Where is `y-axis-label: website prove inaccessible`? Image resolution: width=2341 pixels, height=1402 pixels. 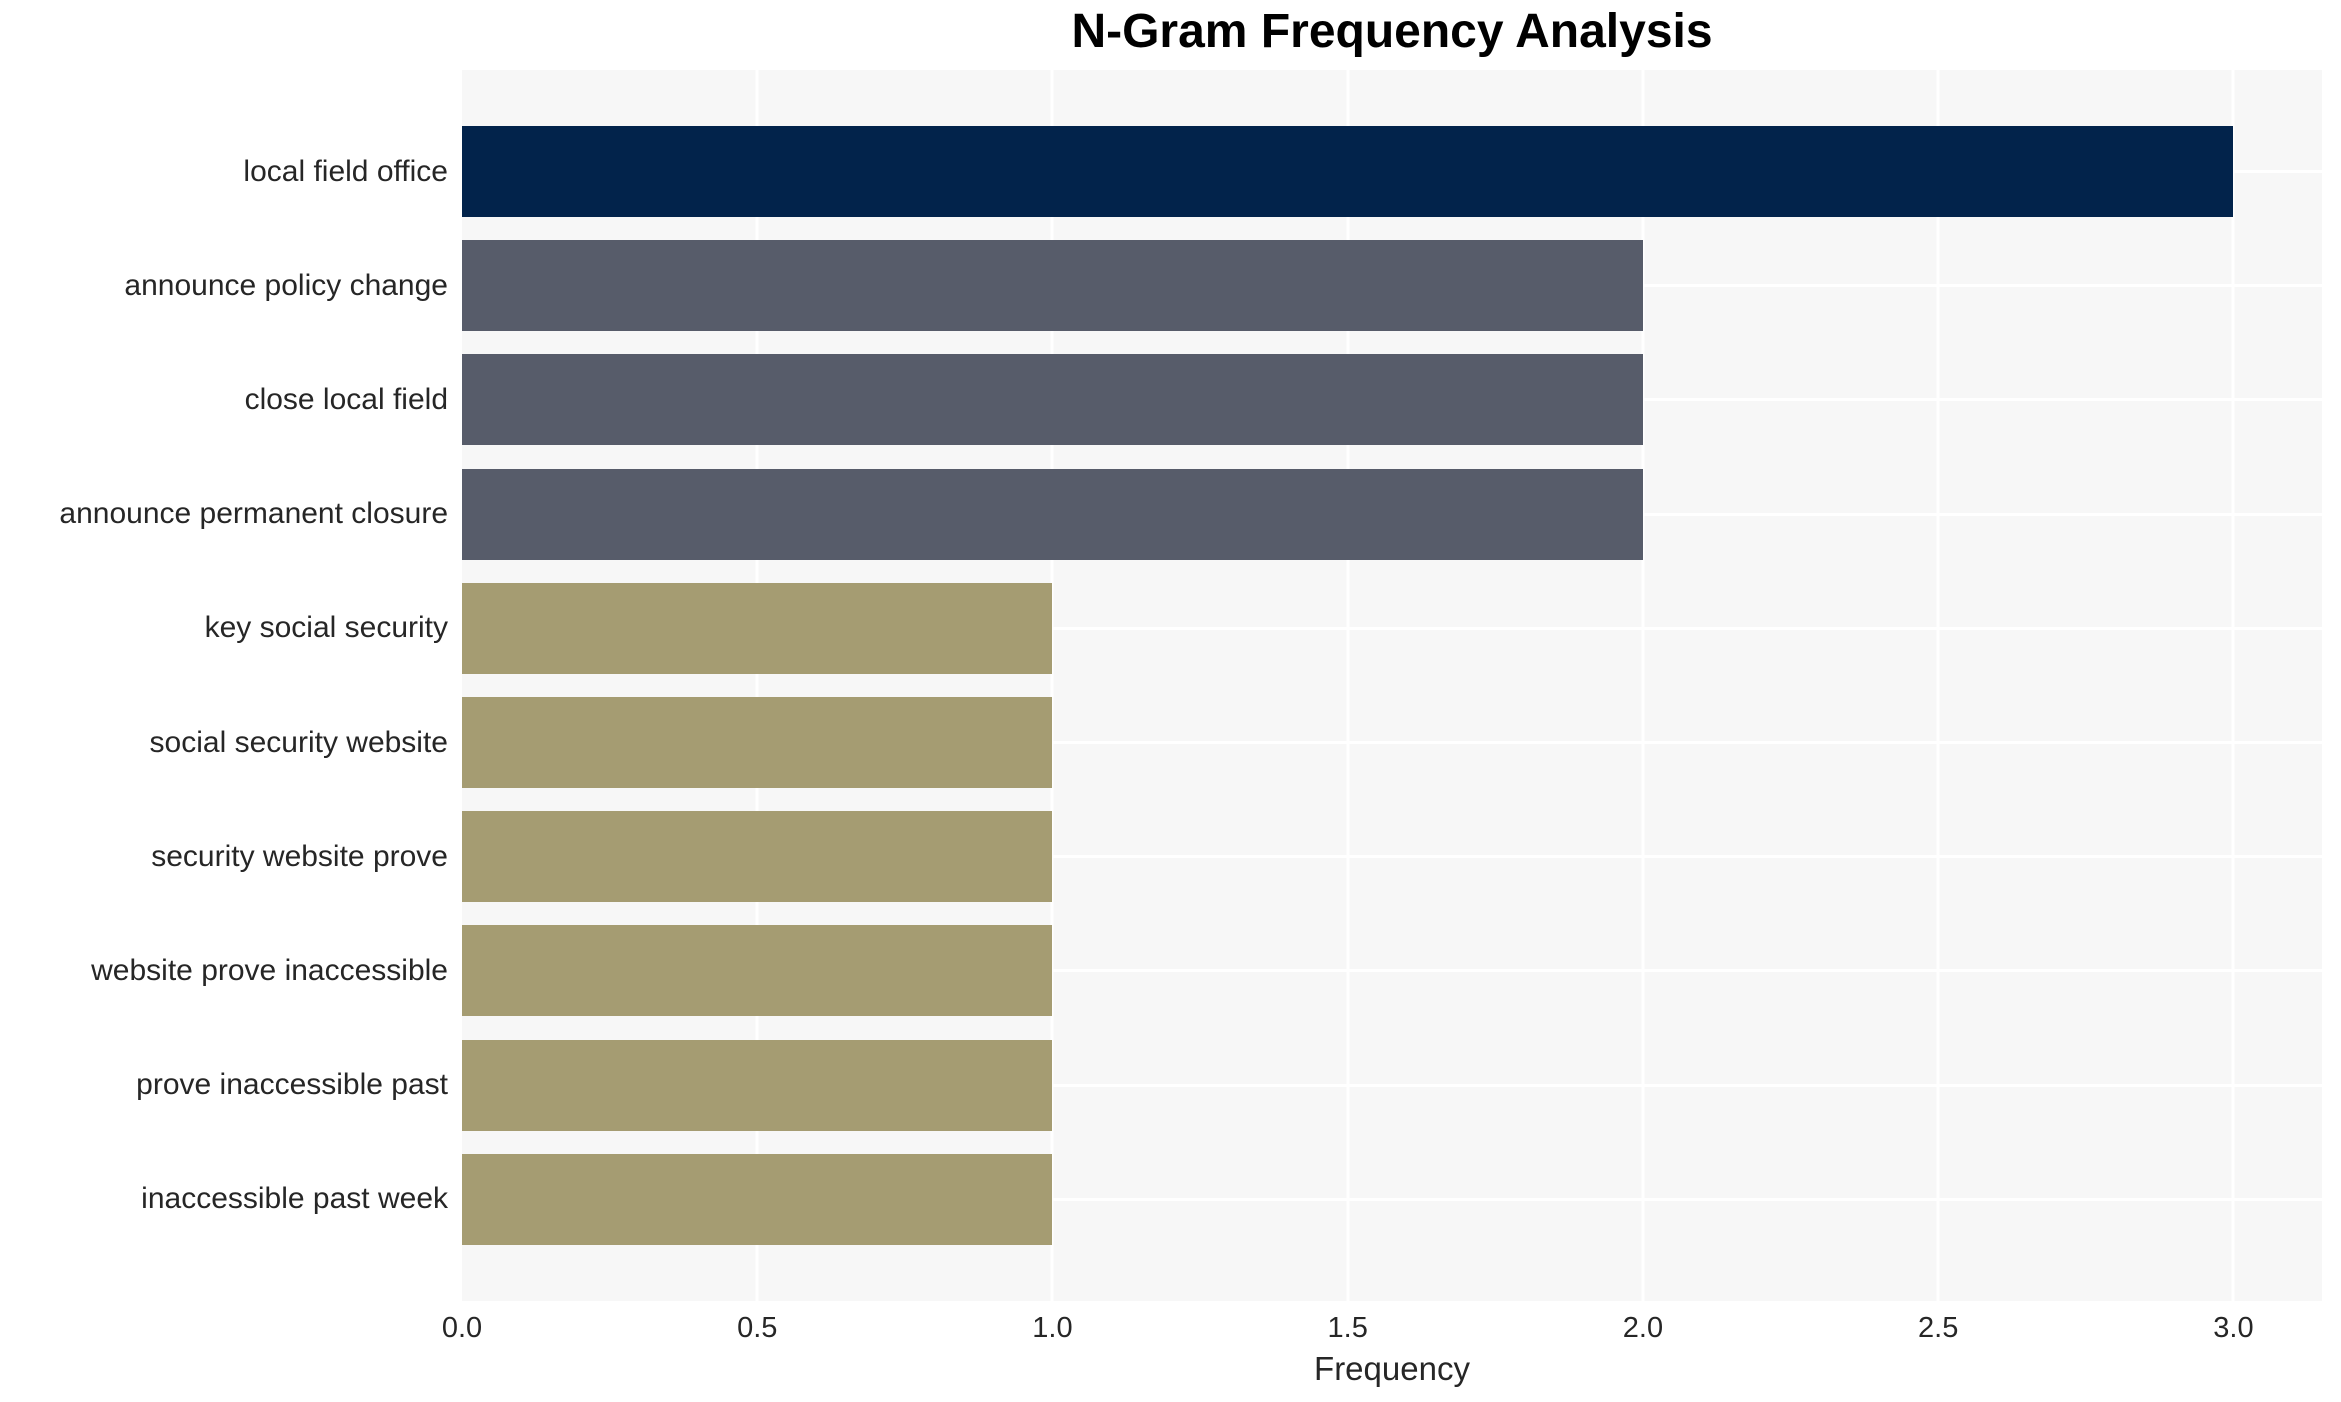
y-axis-label: website prove inaccessible is located at coordinates (269, 970).